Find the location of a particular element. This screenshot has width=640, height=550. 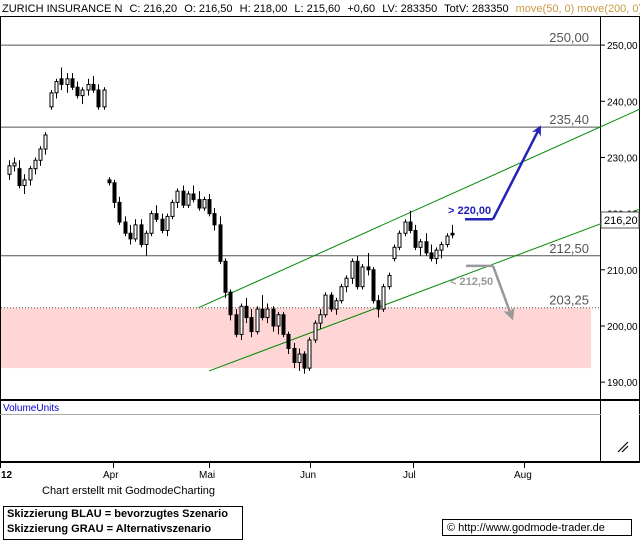

x-tick-label: Jun is located at coordinates (308, 475).